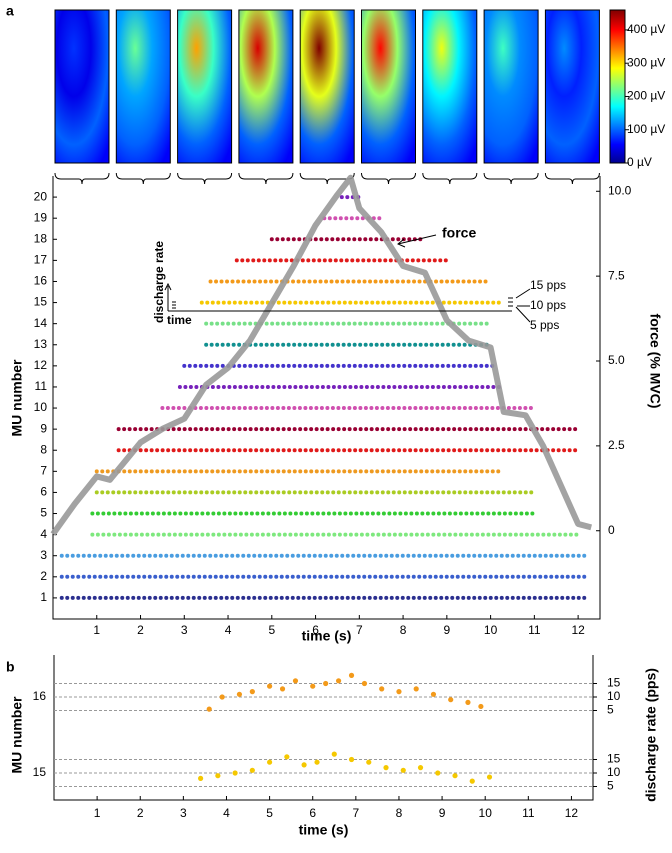 The width and height of the screenshot is (672, 853). What do you see at coordinates (442, 813) in the screenshot?
I see `x-tick-label: 9` at bounding box center [442, 813].